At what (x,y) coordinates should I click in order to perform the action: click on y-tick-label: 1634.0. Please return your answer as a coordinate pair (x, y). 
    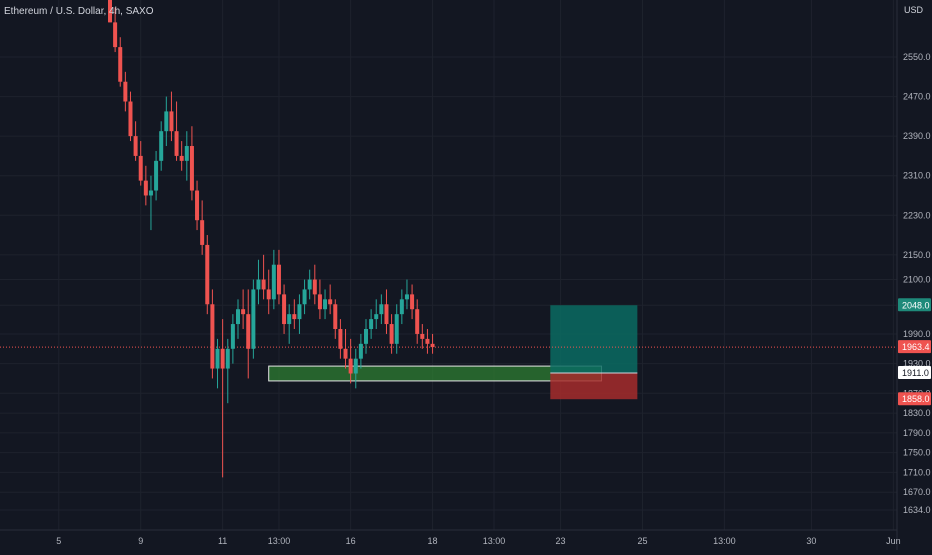
    Looking at the image, I should click on (917, 510).